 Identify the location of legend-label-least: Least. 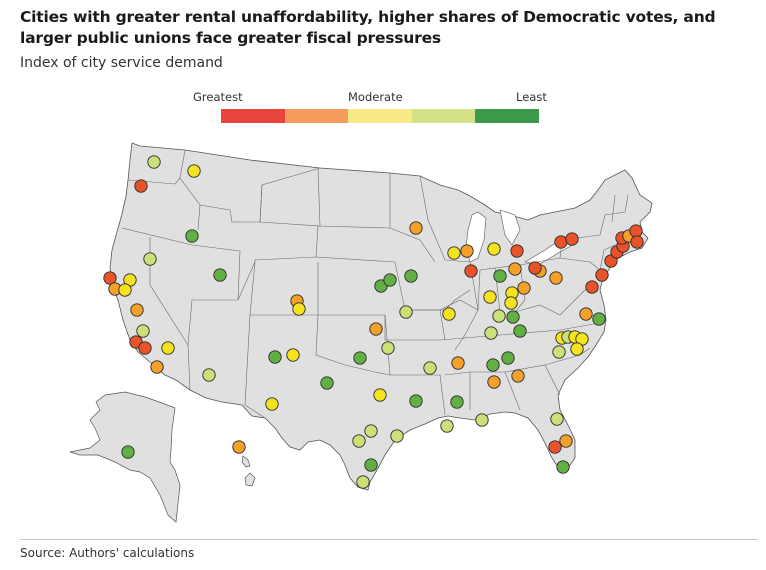
(531, 97).